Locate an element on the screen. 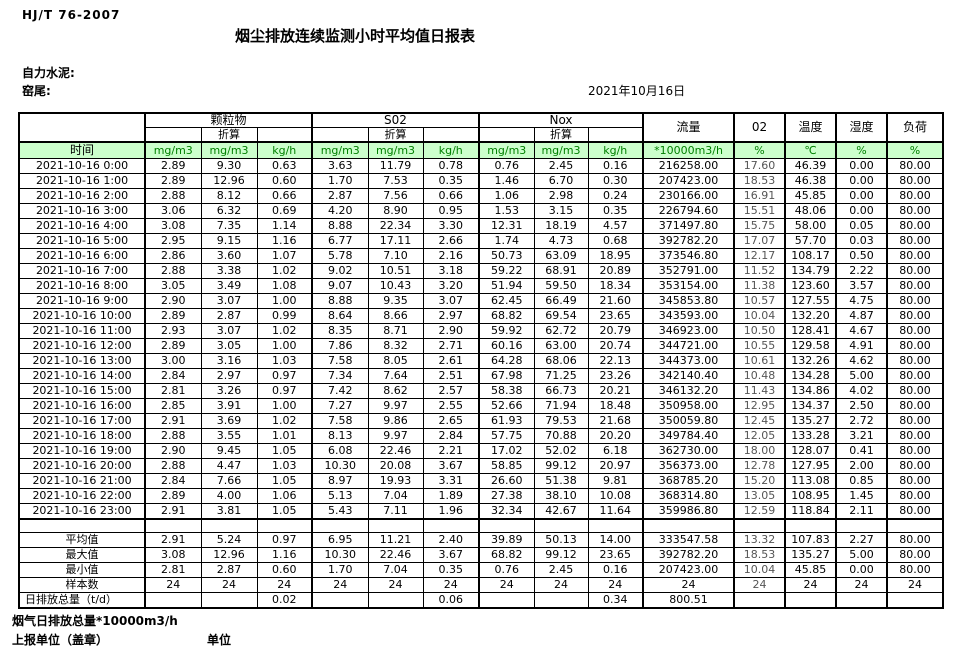 Image resolution: width=964 pixels, height=656 pixels. value-cell: 7.53 is located at coordinates (395, 181).